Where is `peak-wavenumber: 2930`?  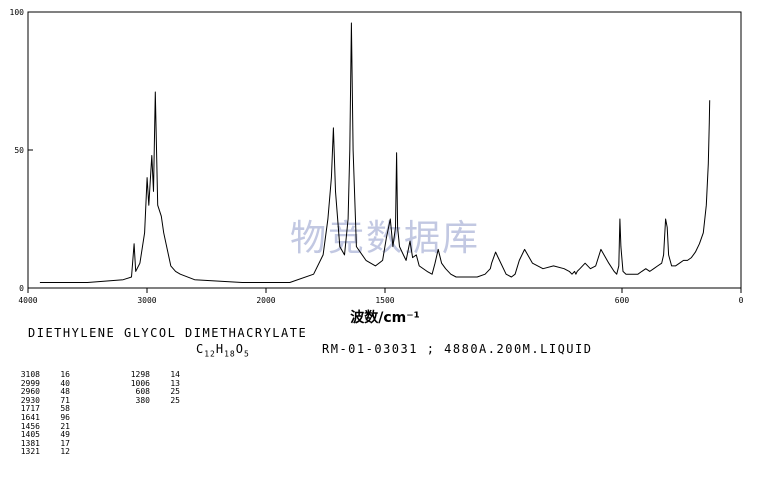 peak-wavenumber: 2930 is located at coordinates (30, 400).